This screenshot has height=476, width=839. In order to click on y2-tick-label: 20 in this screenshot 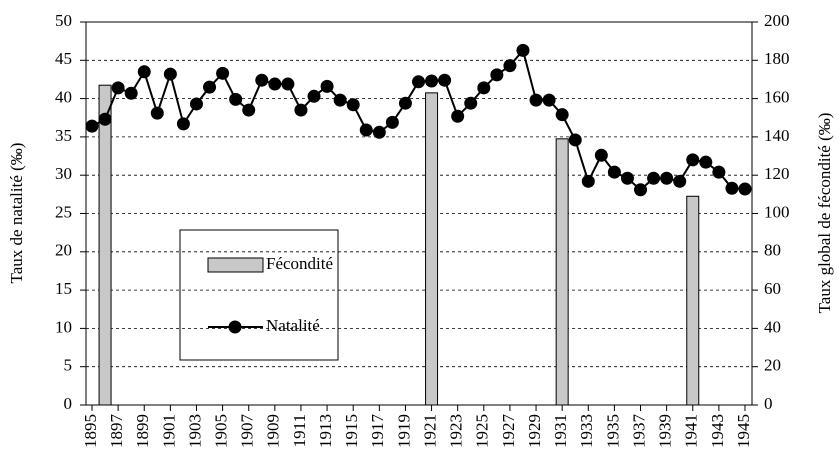, I will do `click(772, 365)`.